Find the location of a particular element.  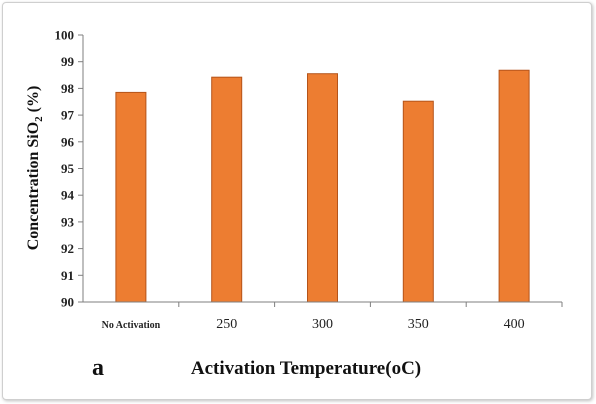

y-tick-label: 91 is located at coordinates (67, 275).